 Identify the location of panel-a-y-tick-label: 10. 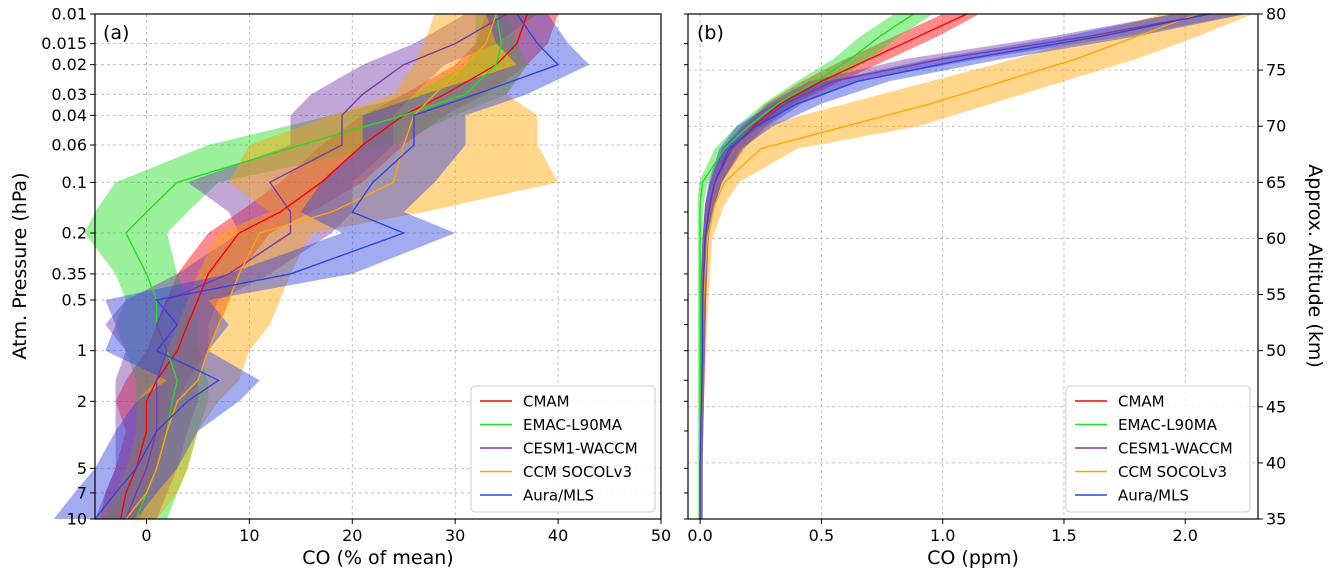
(77, 519).